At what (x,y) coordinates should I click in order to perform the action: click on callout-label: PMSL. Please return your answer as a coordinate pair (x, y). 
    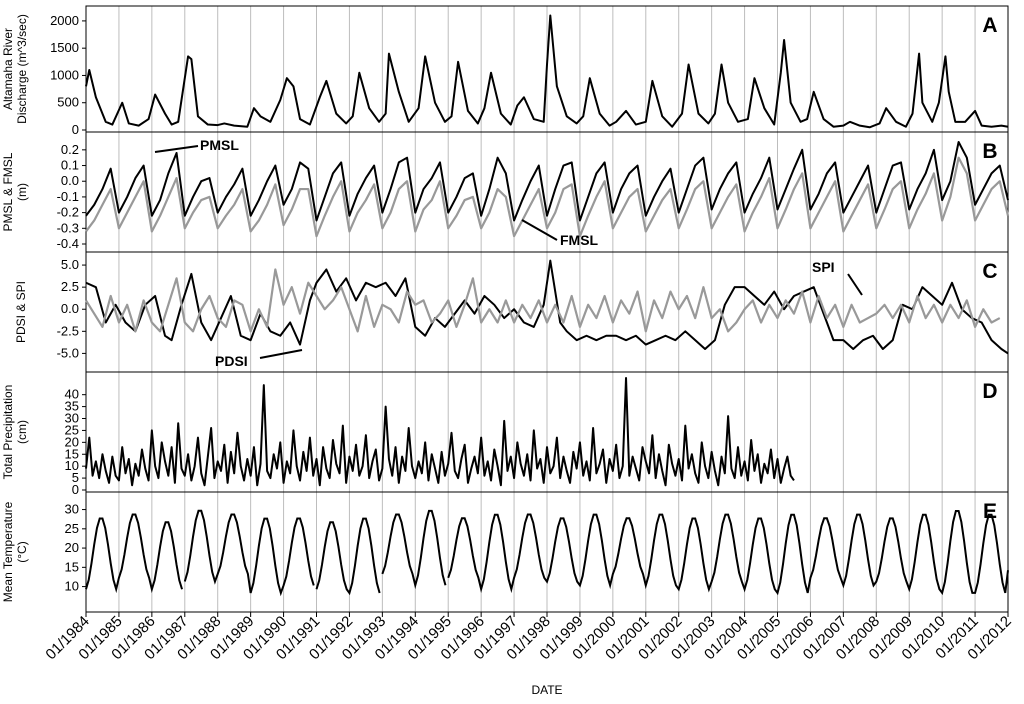
    Looking at the image, I should click on (219, 145).